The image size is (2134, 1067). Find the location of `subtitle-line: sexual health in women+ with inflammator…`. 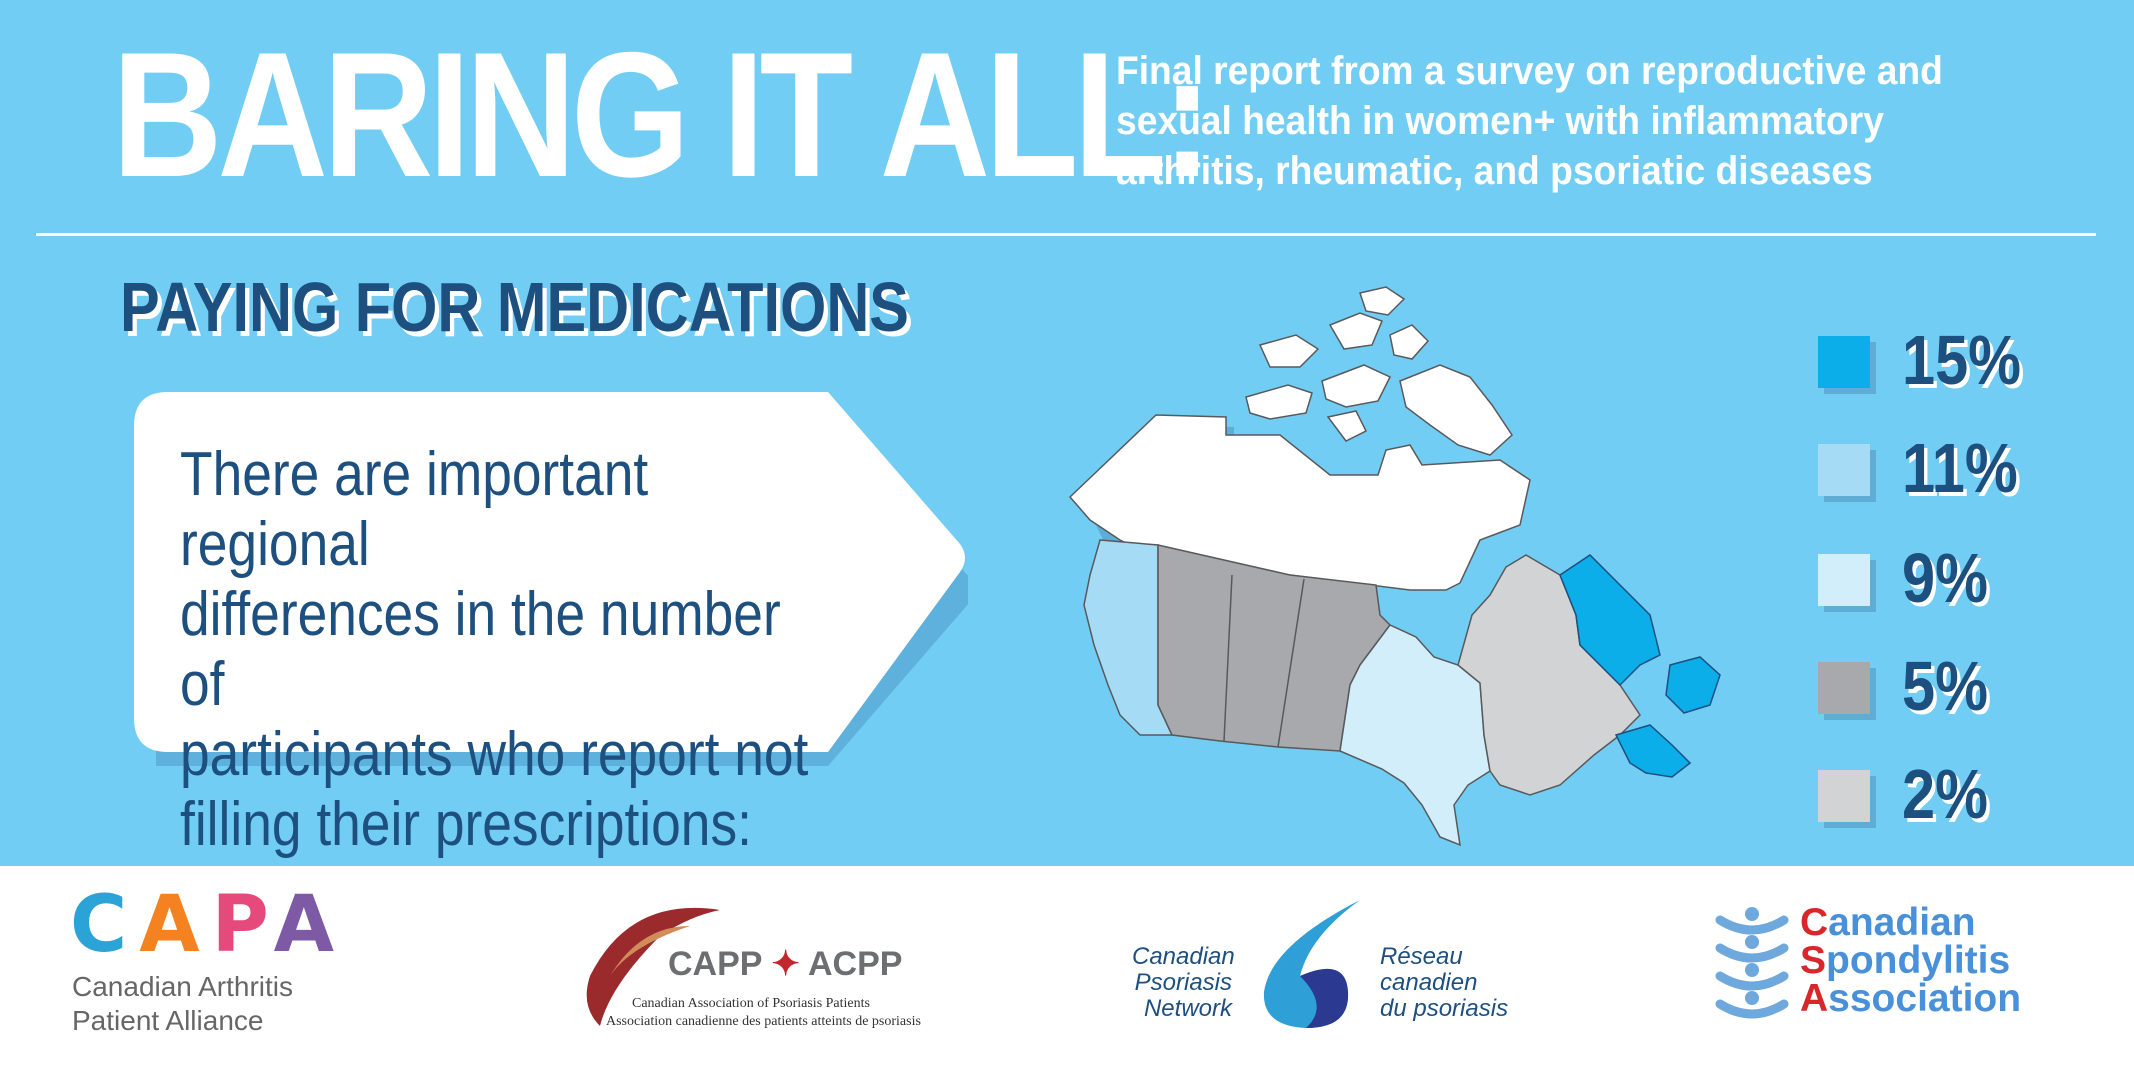

subtitle-line: sexual health in women+ with inflammator… is located at coordinates (1500, 121).